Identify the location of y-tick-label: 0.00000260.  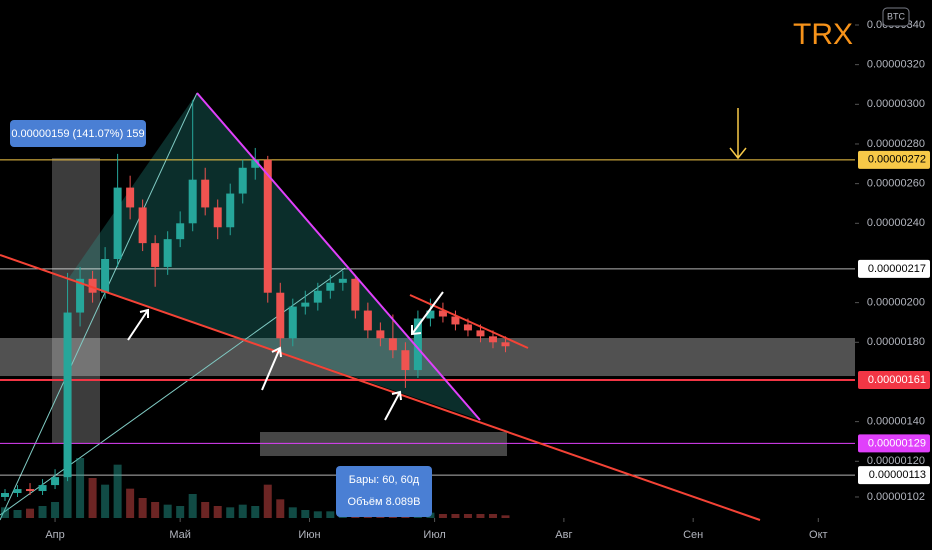
(896, 184).